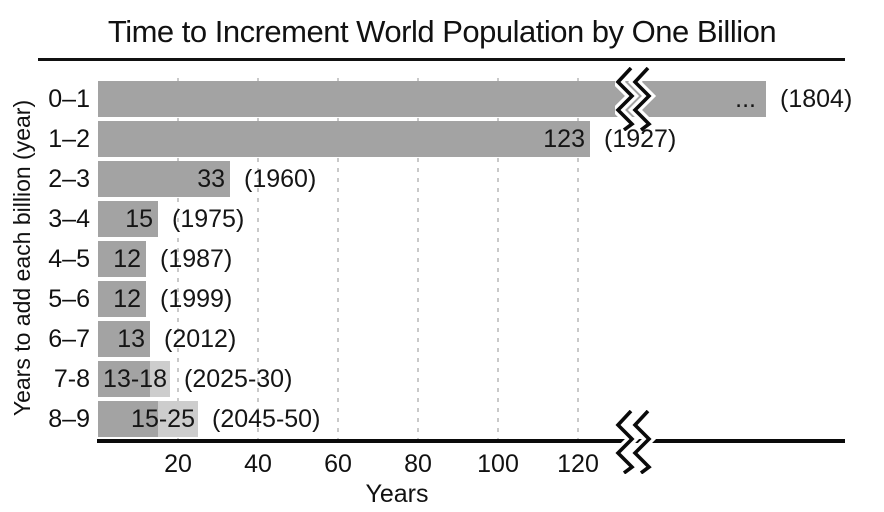 This screenshot has height=512, width=884. What do you see at coordinates (71, 379) in the screenshot?
I see `category-label: 7-8` at bounding box center [71, 379].